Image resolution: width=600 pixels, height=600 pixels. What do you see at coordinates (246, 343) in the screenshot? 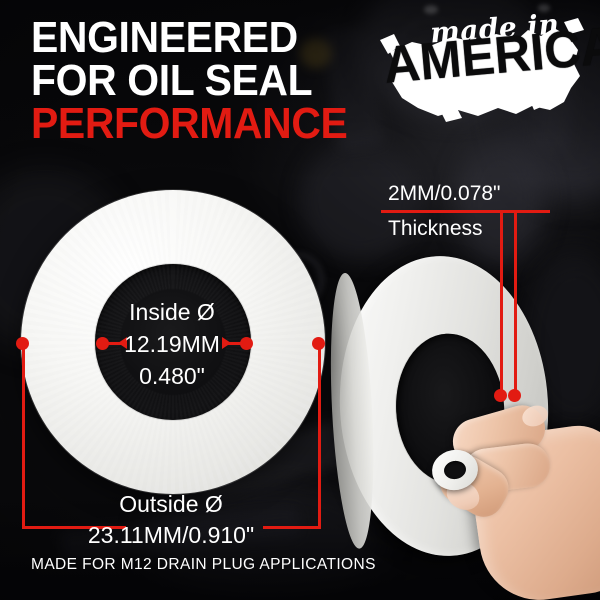
I see `inside-dim-dot-right` at bounding box center [246, 343].